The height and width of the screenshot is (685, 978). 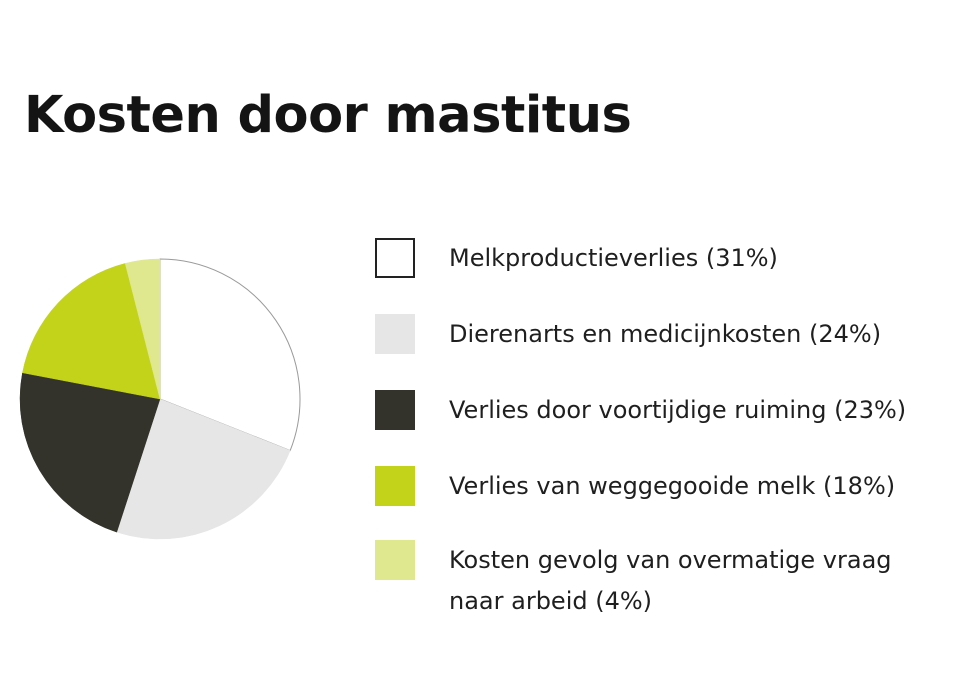 What do you see at coordinates (613, 258) in the screenshot?
I see `legend-label: Melkproductieverlies (31%)` at bounding box center [613, 258].